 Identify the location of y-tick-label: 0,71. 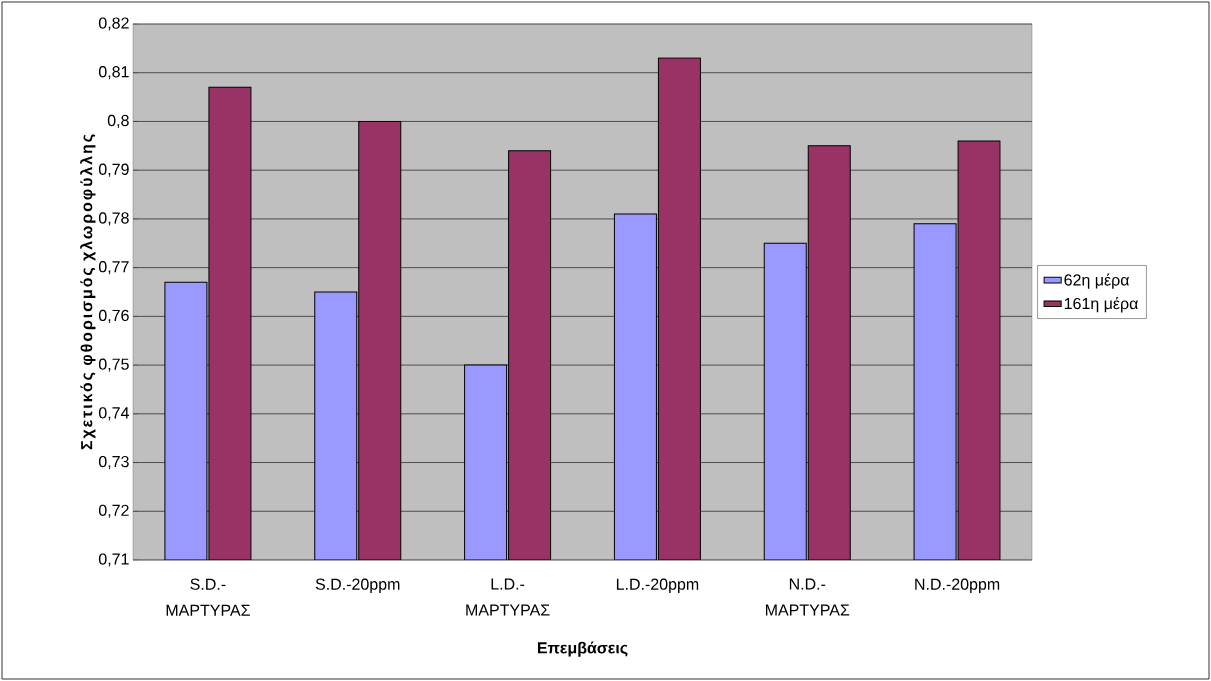
(113, 560).